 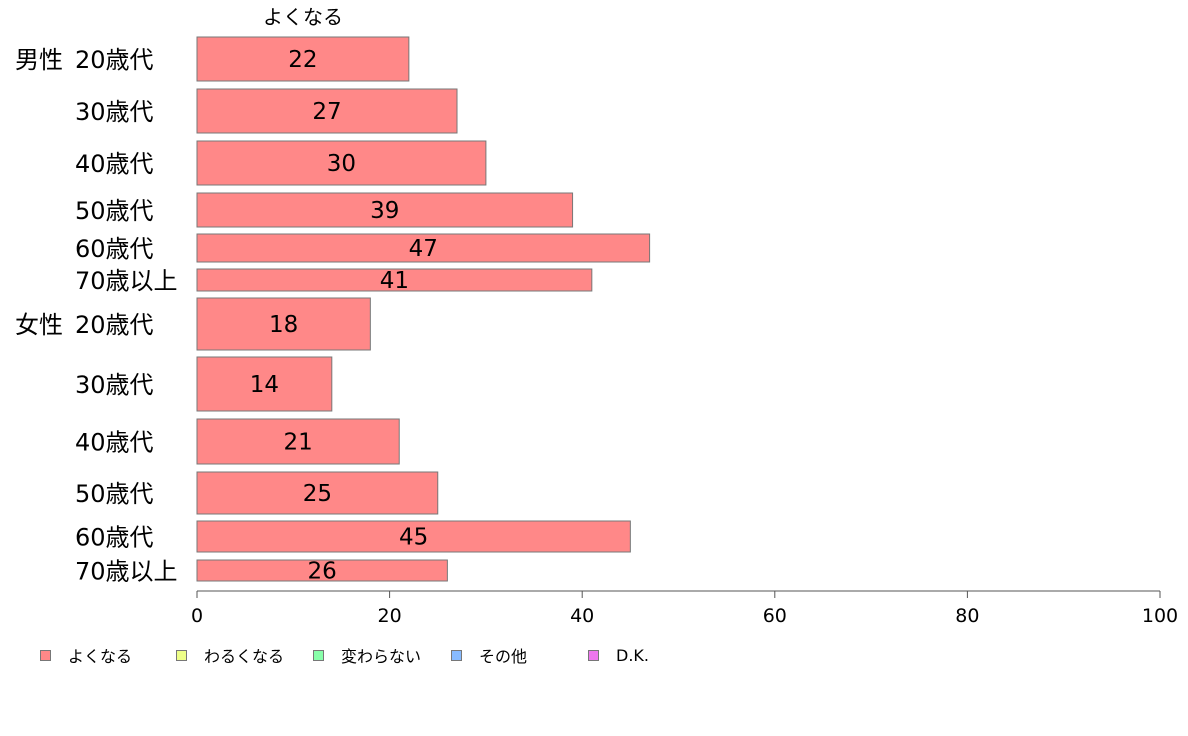 I want to click on row-label-0-4: 60歳代, so click(x=114, y=249).